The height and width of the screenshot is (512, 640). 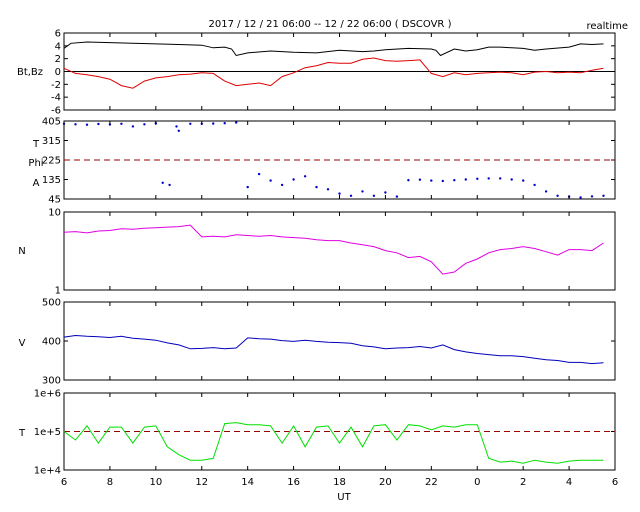 What do you see at coordinates (58, 59) in the screenshot?
I see `y-tick-label: 2` at bounding box center [58, 59].